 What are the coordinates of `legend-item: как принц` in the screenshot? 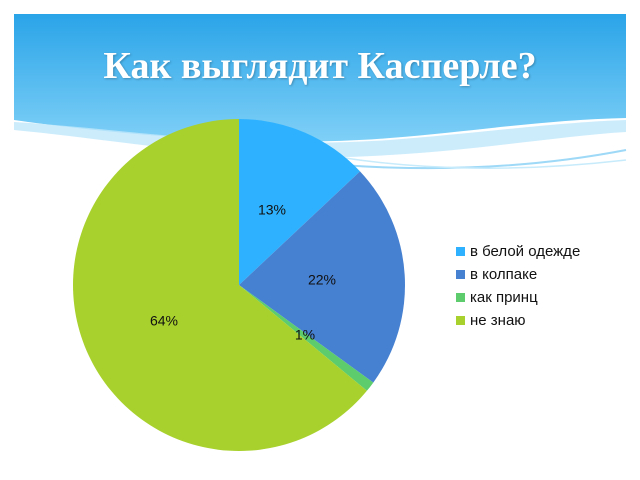 It's located at (518, 297).